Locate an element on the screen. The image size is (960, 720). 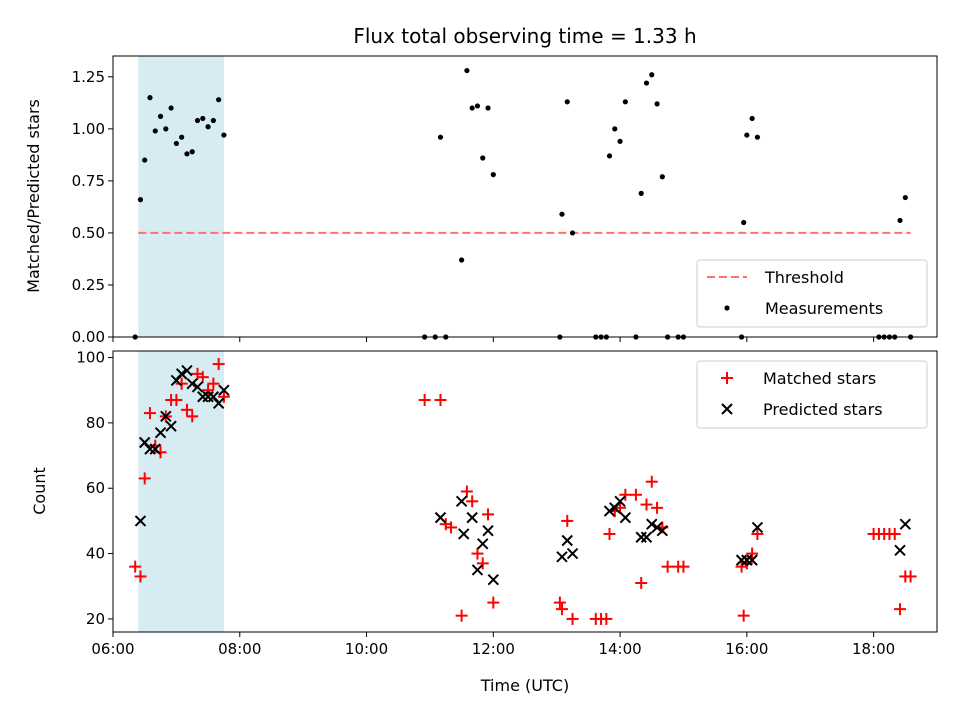
highlight-span-top is located at coordinates (181, 196).